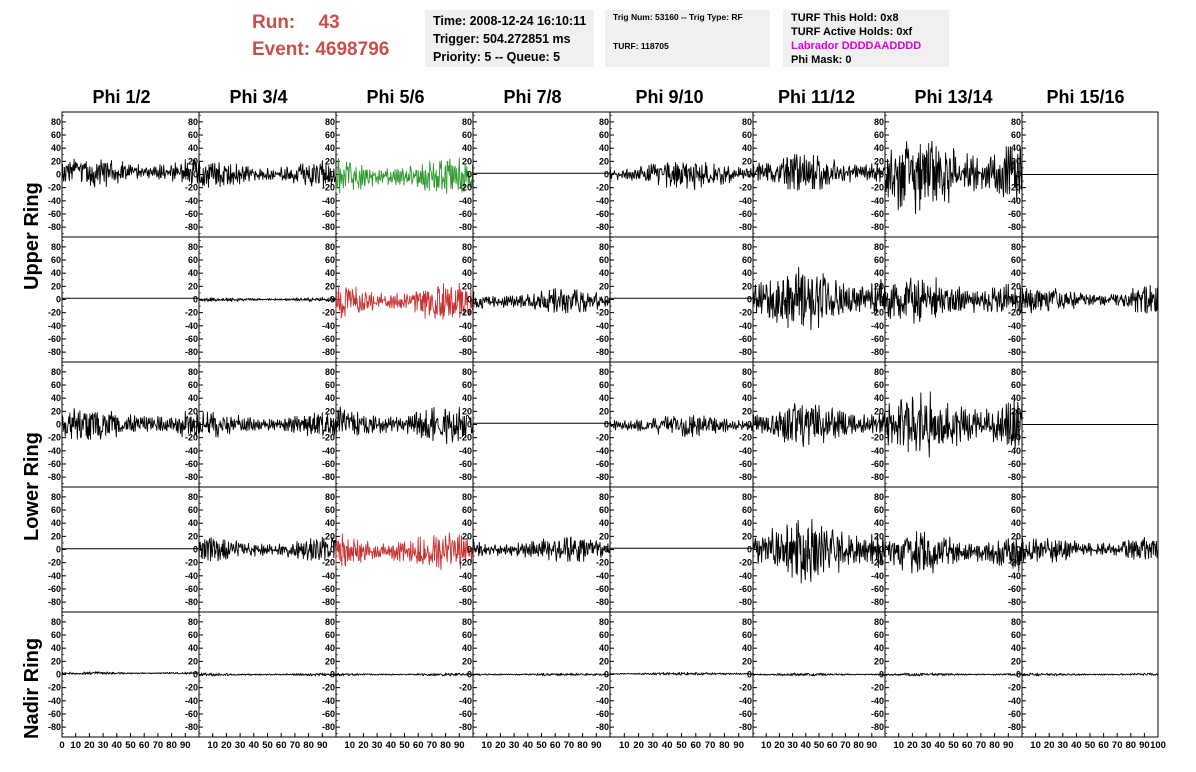 The image size is (1196, 772). Describe the element at coordinates (502, 39) in the screenshot. I see `trigger-text: Trigger: 504.272851 ms` at that location.